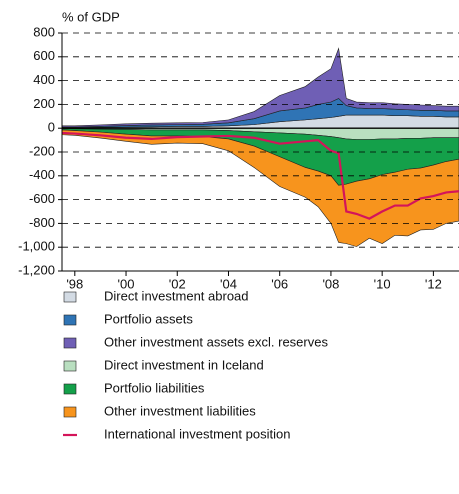  I want to click on x-tick-label: '98, so click(74, 283).